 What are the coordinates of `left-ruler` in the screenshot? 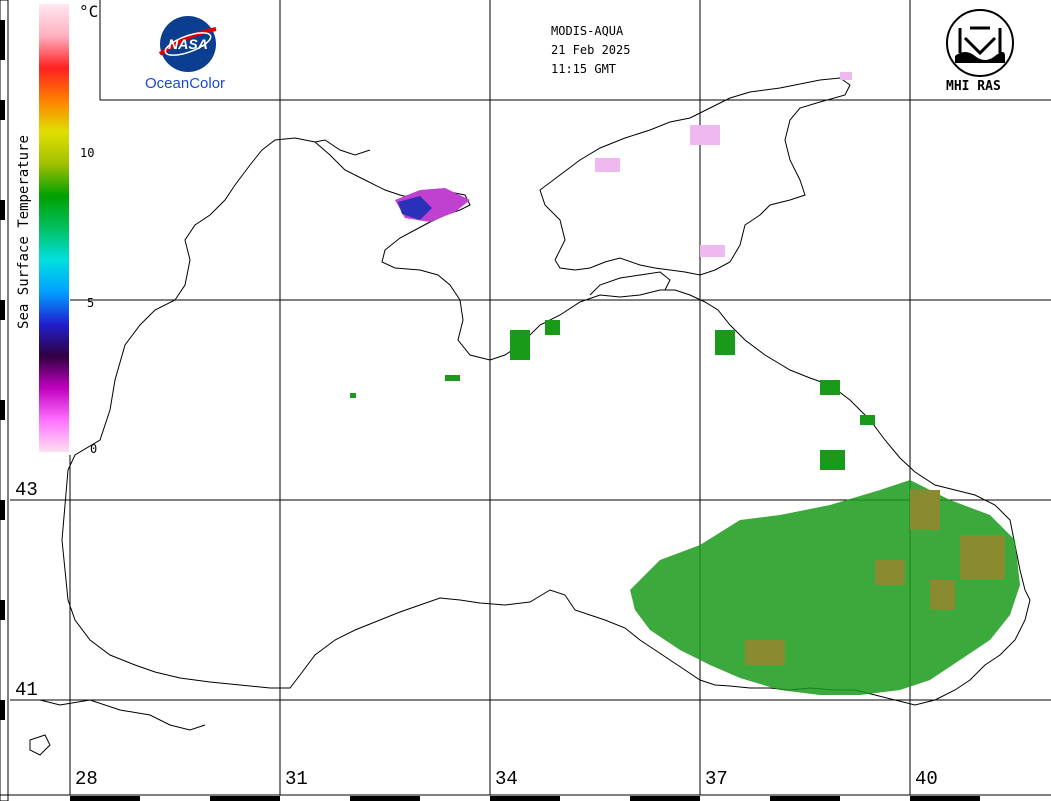 It's located at (4, 400).